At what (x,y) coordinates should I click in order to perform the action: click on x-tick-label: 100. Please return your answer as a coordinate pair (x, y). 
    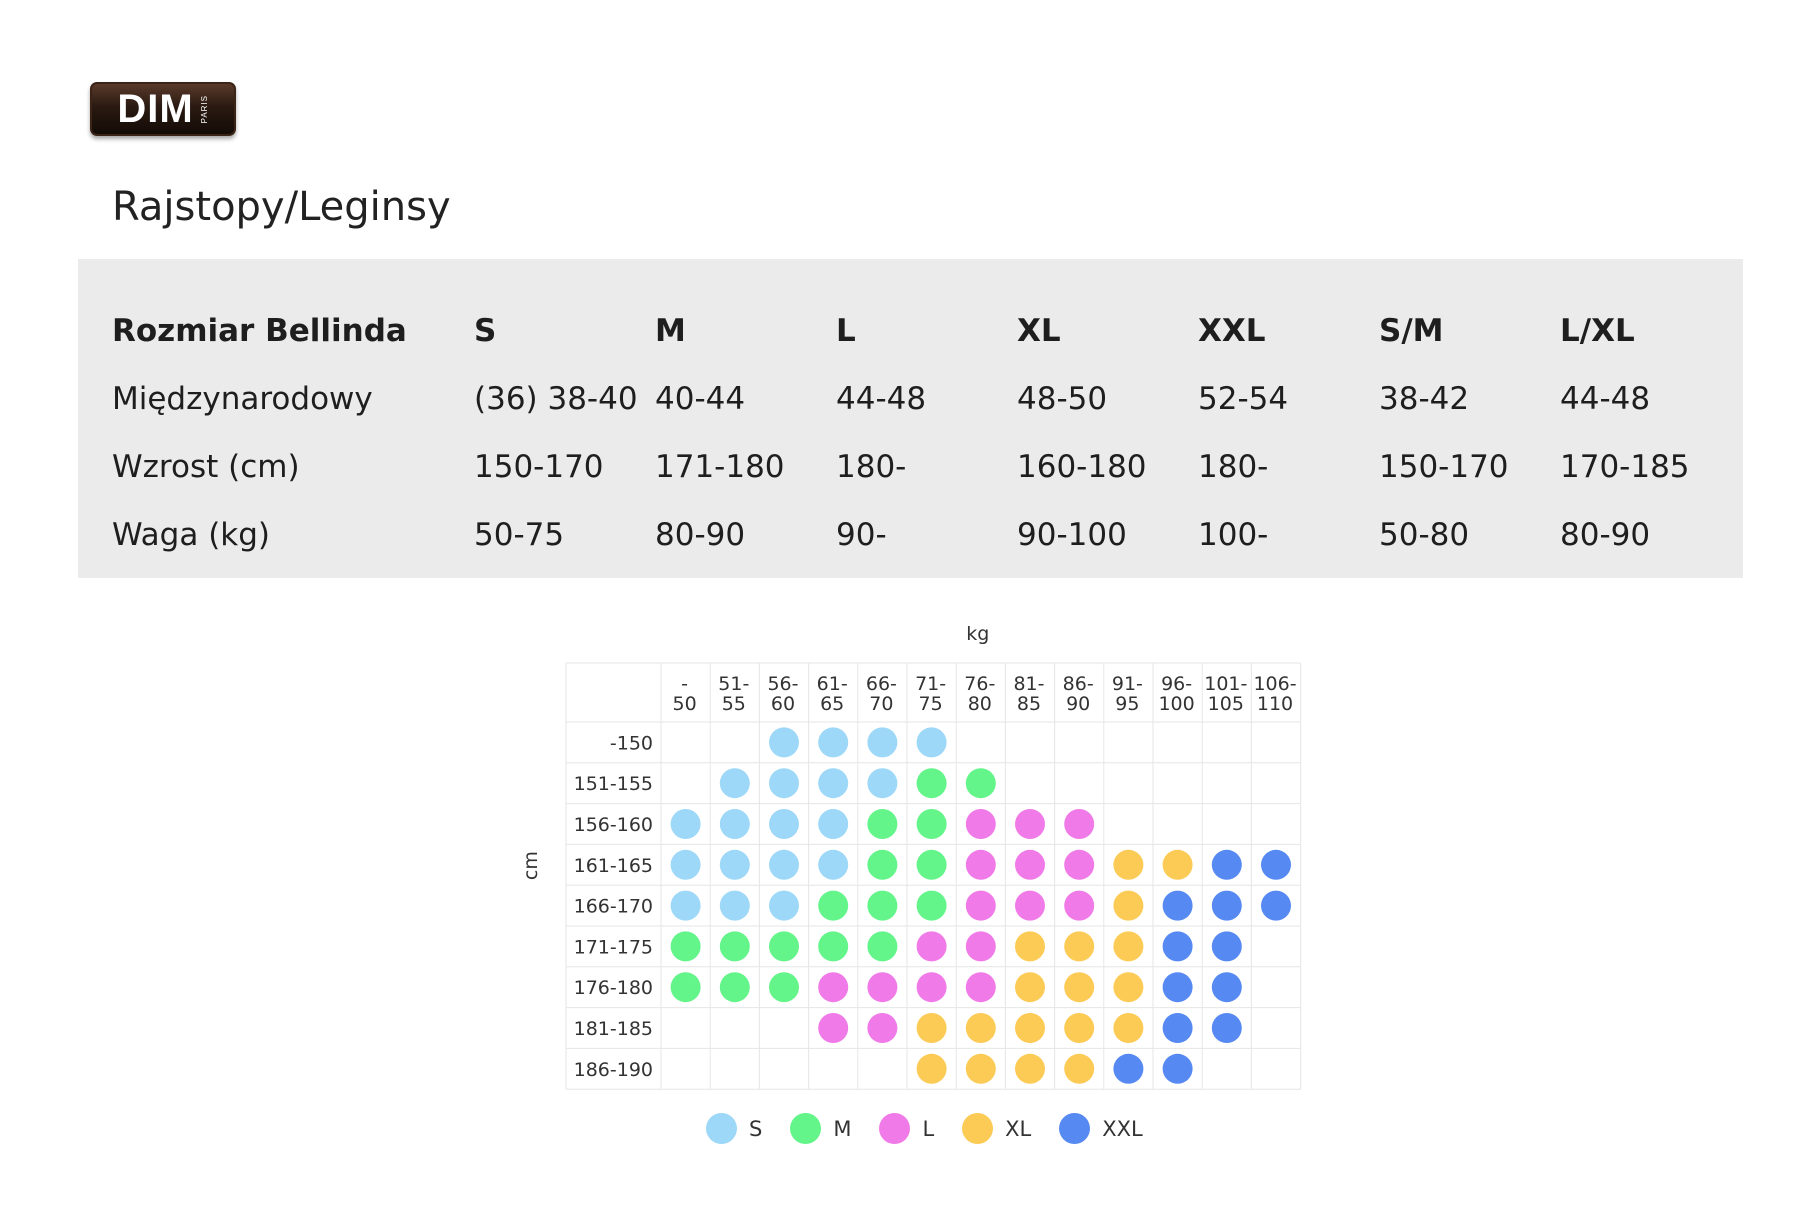
    Looking at the image, I should click on (1176, 704).